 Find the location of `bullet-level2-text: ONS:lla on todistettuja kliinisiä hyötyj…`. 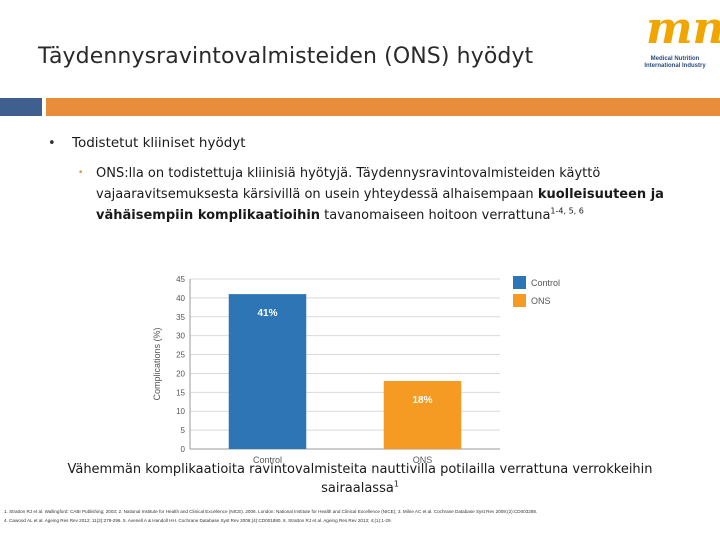

bullet-level2-text: ONS:lla on todistettuja kliinisiä hyötyj… is located at coordinates (396, 194).